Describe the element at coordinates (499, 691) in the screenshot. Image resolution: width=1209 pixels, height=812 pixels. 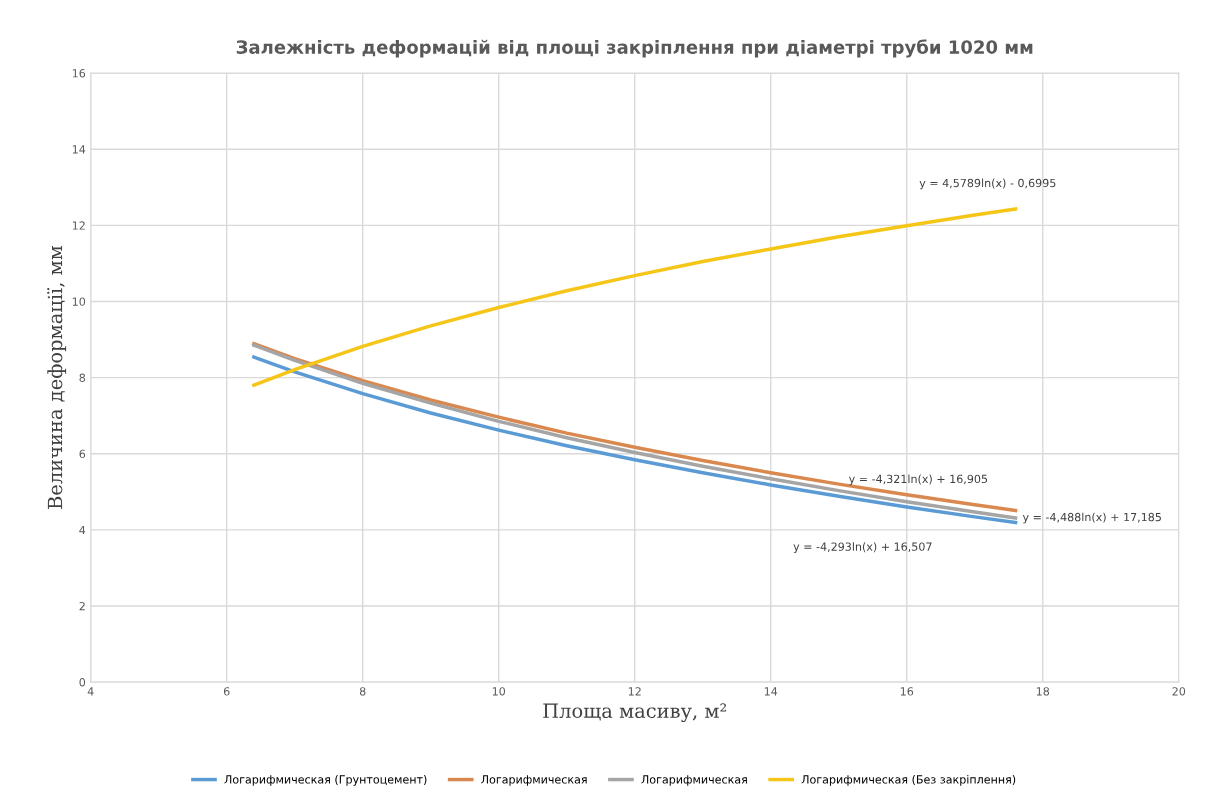
I see `x-tick-label: 10` at that location.